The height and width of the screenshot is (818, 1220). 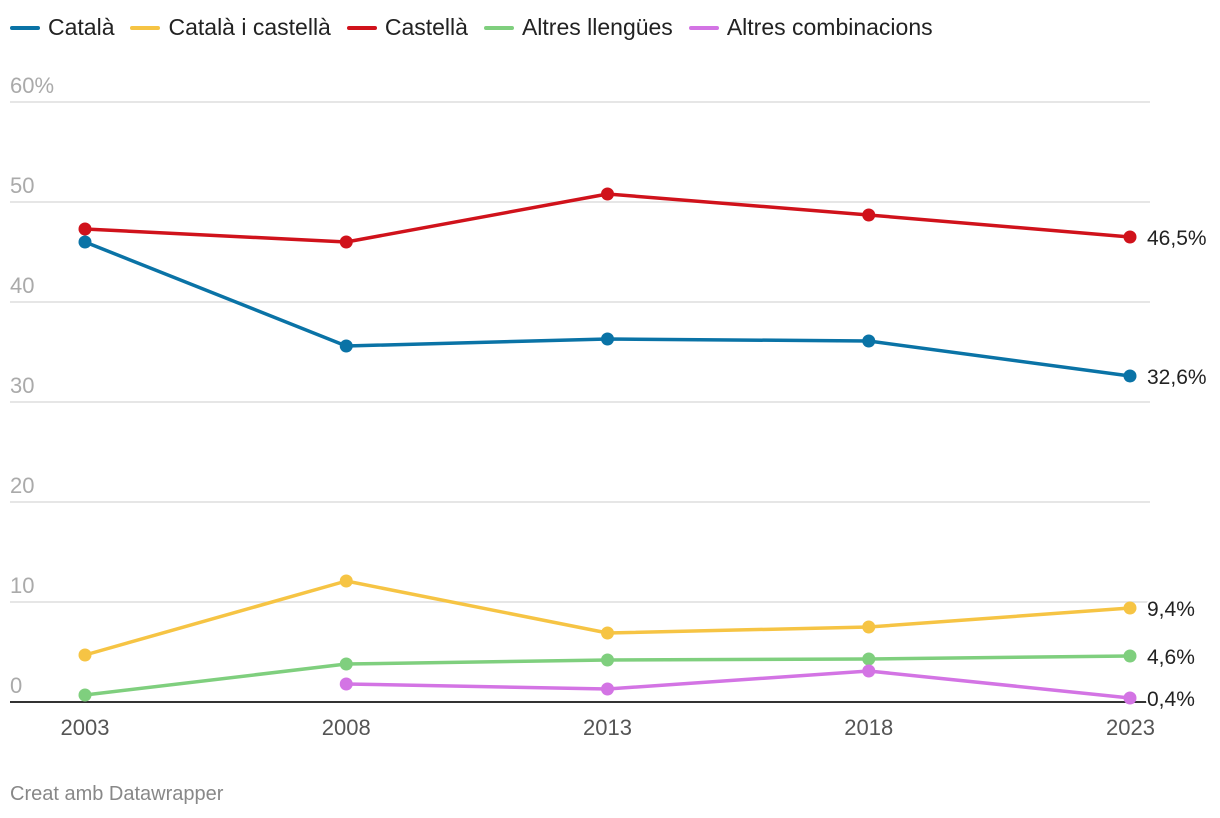 I want to click on y-tick-label: 40, so click(x=22, y=285).